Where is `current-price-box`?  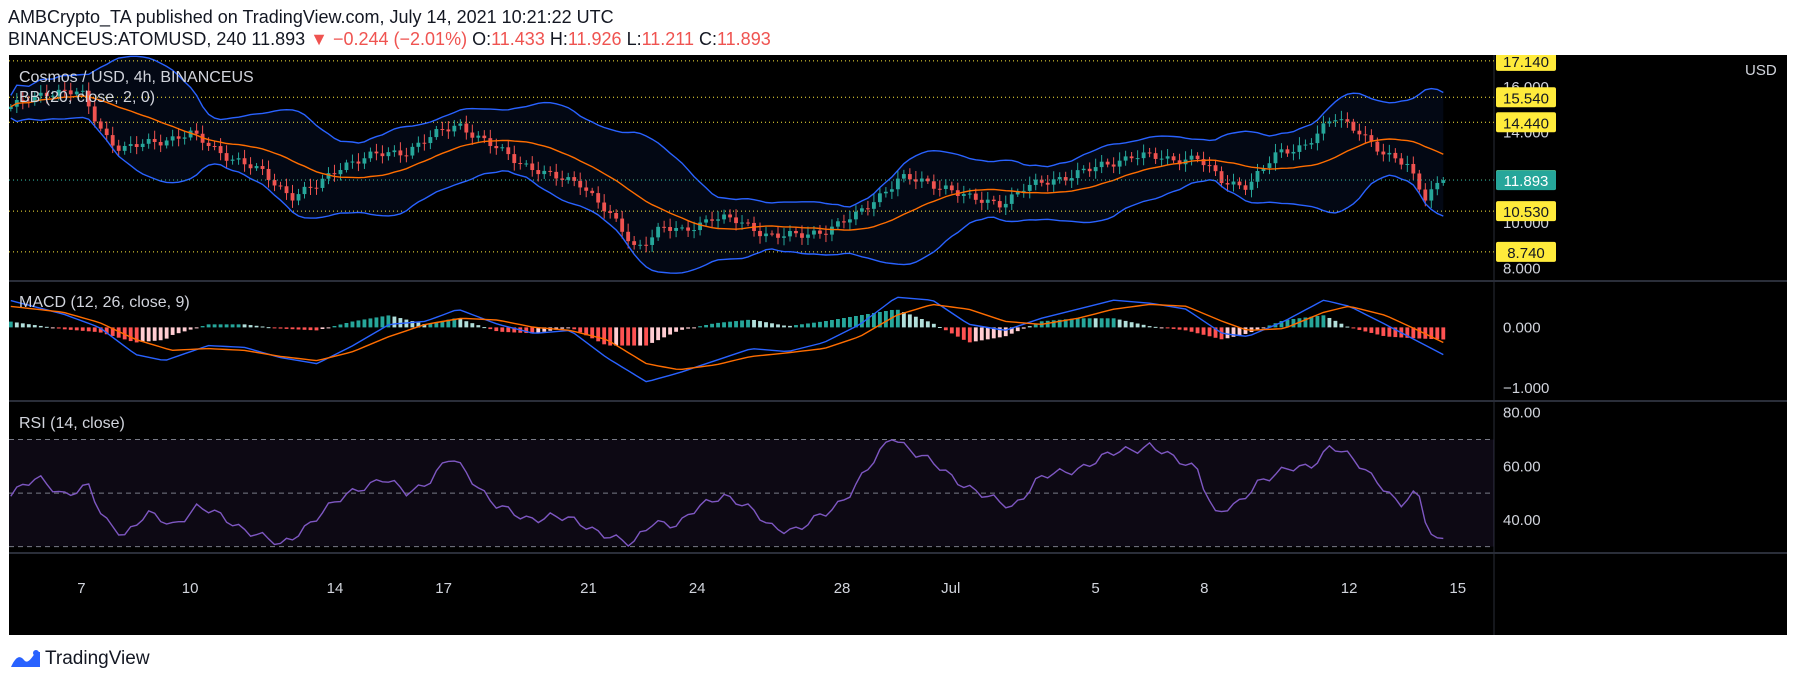
current-price-box is located at coordinates (1526, 180).